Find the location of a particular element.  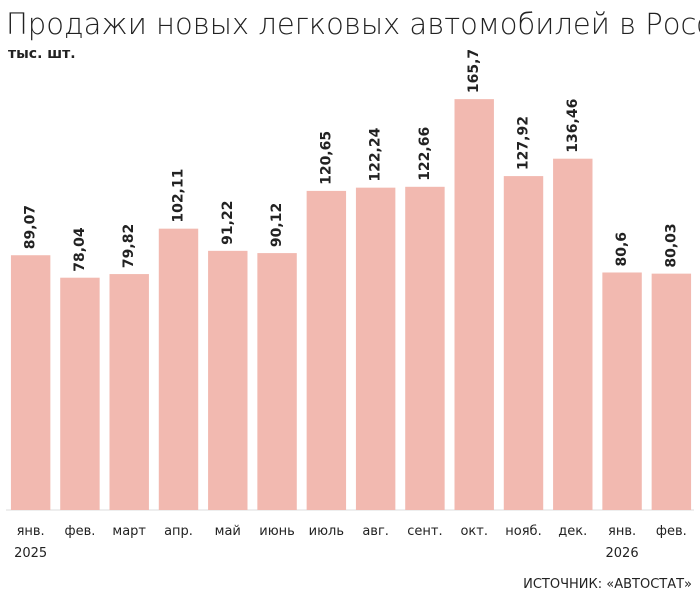

value-label: 78,04 is located at coordinates (80, 249).